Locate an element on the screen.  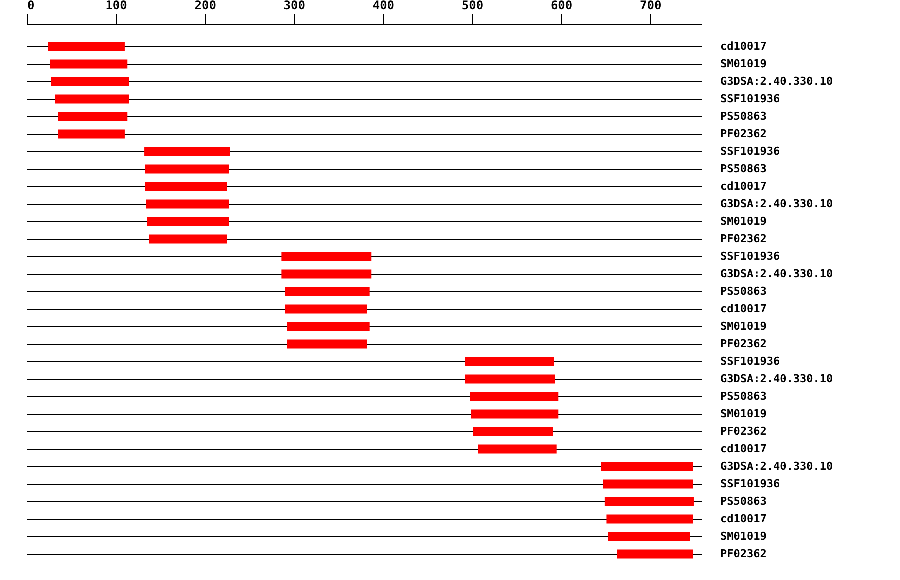
x-tick-label: 0 is located at coordinates (31, 6).